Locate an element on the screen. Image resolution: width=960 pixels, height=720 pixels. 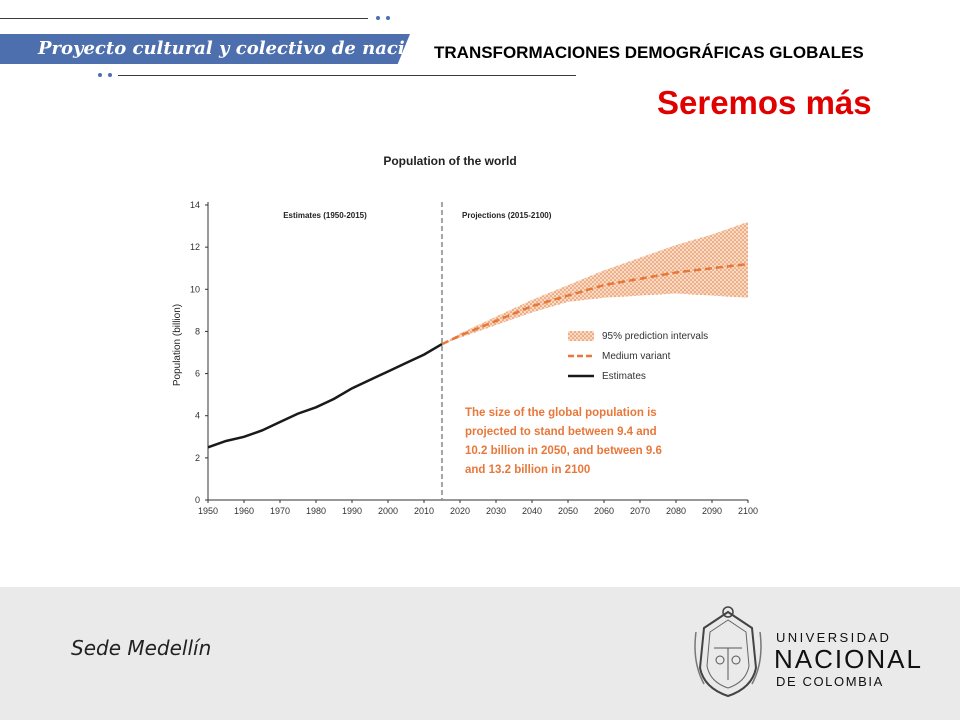
y-tick-label: 6 is located at coordinates (197, 374).